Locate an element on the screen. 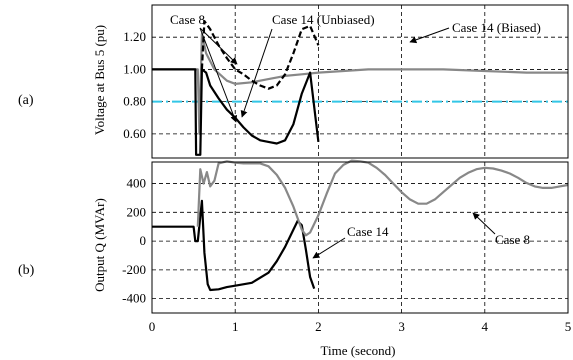  x-tick-label: 4 is located at coordinates (485, 326).